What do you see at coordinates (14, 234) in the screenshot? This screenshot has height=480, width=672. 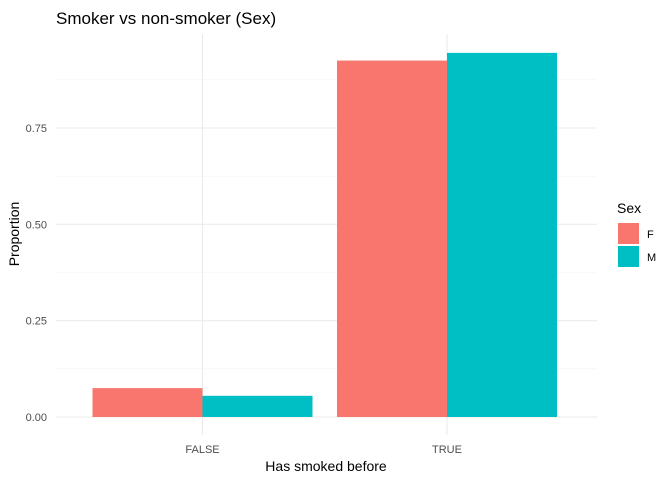 I see `y-axis-title: Proportion` at bounding box center [14, 234].